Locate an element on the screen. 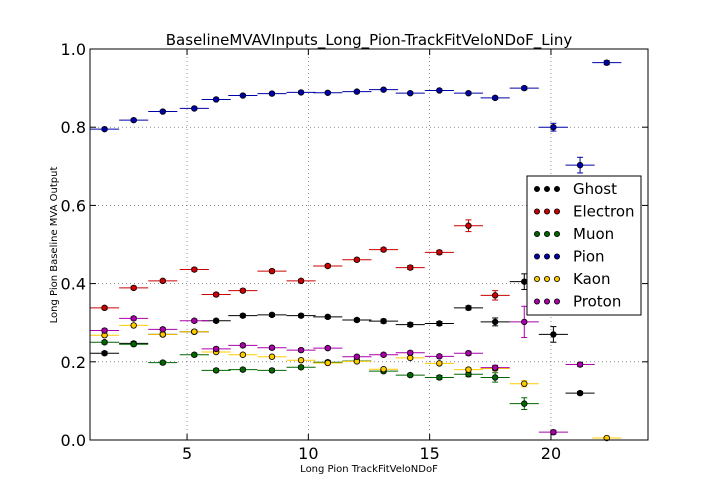 This screenshot has width=720, height=504. legend-label-electron: Electron is located at coordinates (604, 212).